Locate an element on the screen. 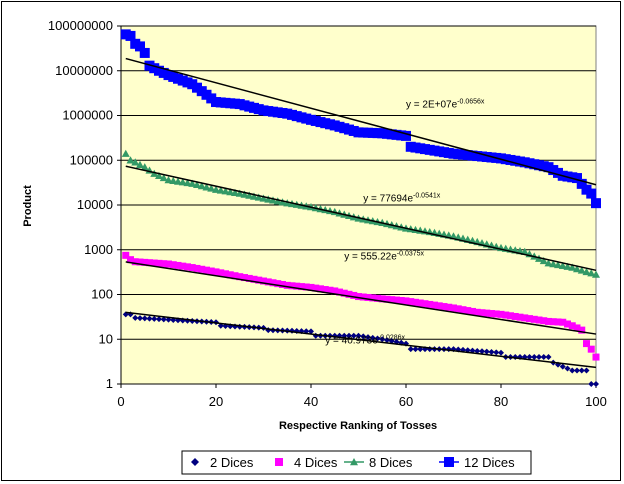 This screenshot has width=624, height=484. y-tick-label: 10 is located at coordinates (106, 338).